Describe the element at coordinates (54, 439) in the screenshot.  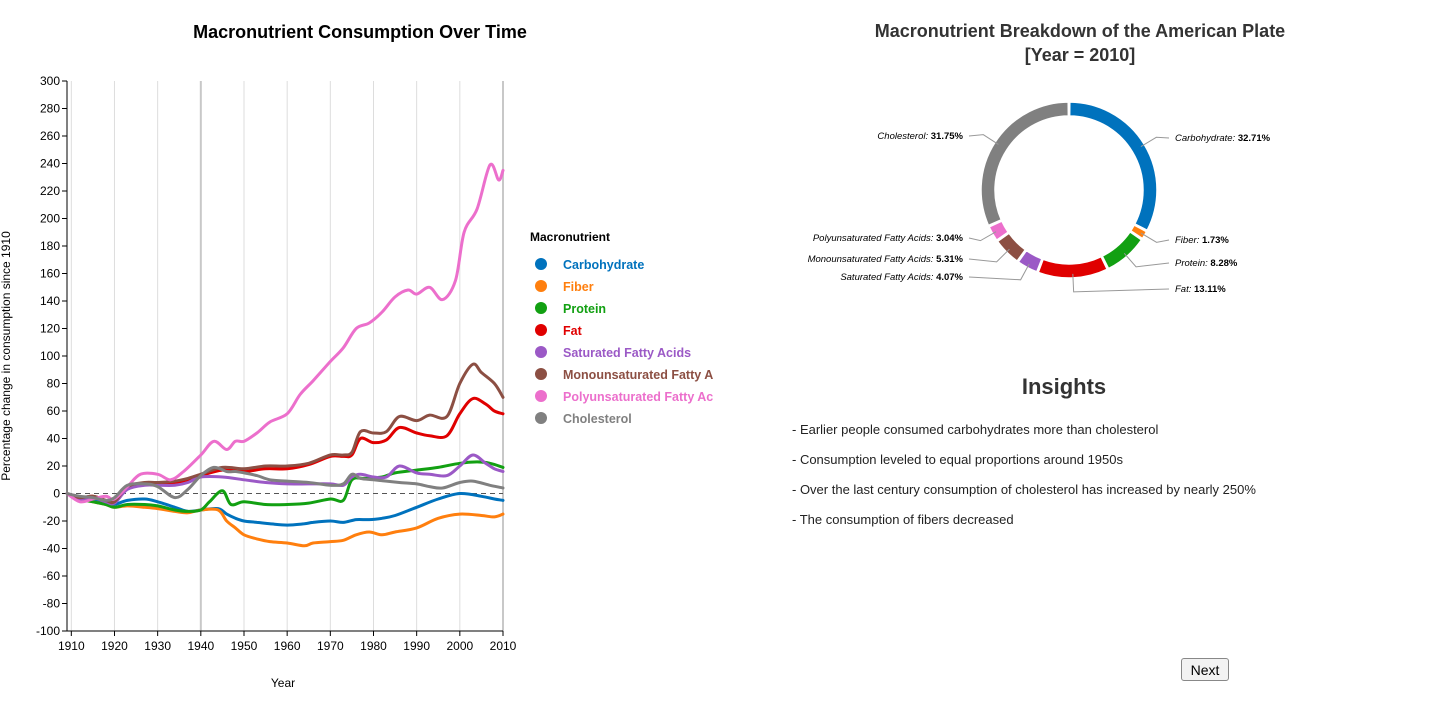
I see `y-tick-label: 40` at that location.